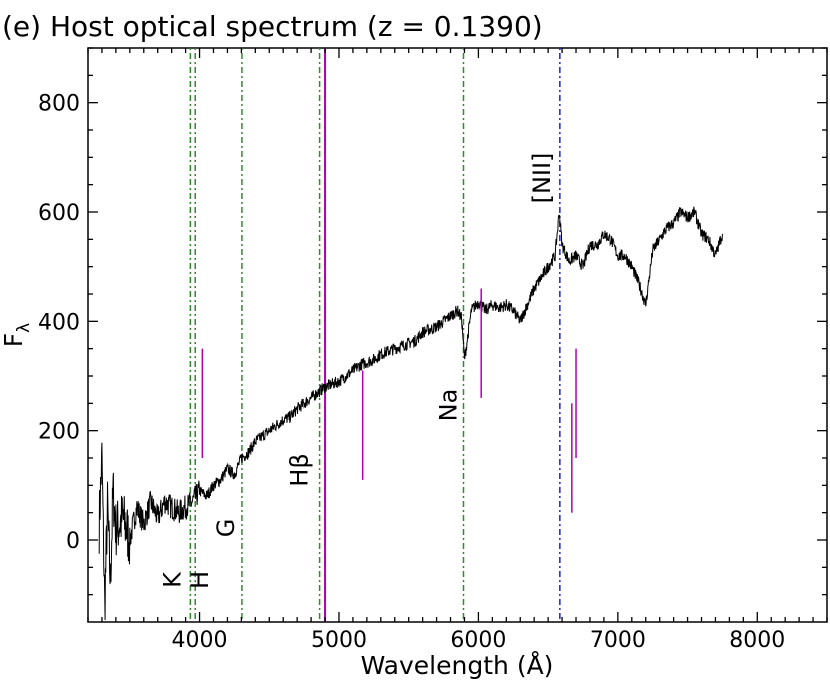 This screenshot has width=830, height=683. I want to click on x-tick-label: 7000, so click(618, 640).